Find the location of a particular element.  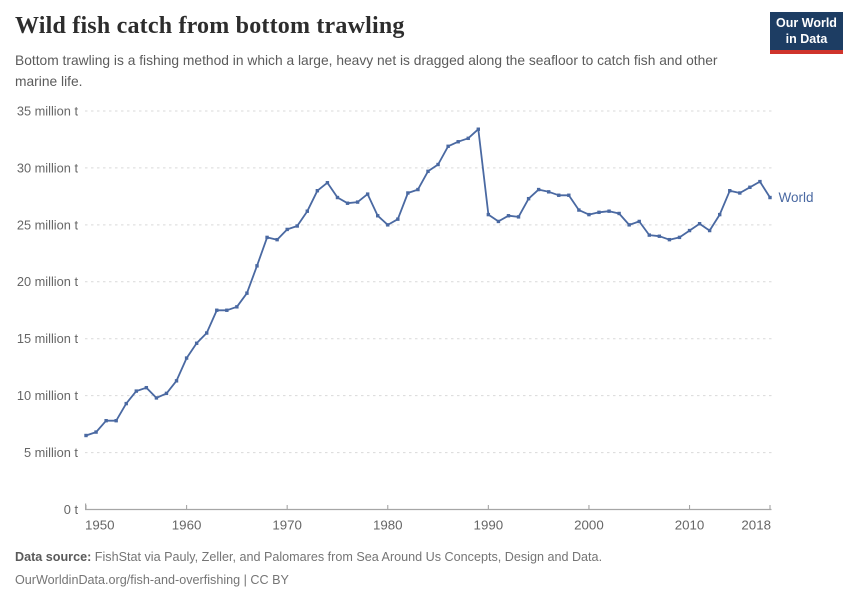

y-axis-tick-label: 10 million t is located at coordinates (48, 395).